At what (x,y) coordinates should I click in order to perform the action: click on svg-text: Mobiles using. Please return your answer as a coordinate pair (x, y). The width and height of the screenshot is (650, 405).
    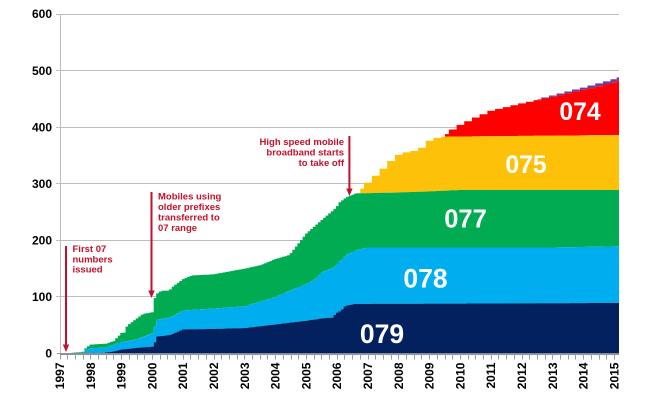
    Looking at the image, I should click on (190, 197).